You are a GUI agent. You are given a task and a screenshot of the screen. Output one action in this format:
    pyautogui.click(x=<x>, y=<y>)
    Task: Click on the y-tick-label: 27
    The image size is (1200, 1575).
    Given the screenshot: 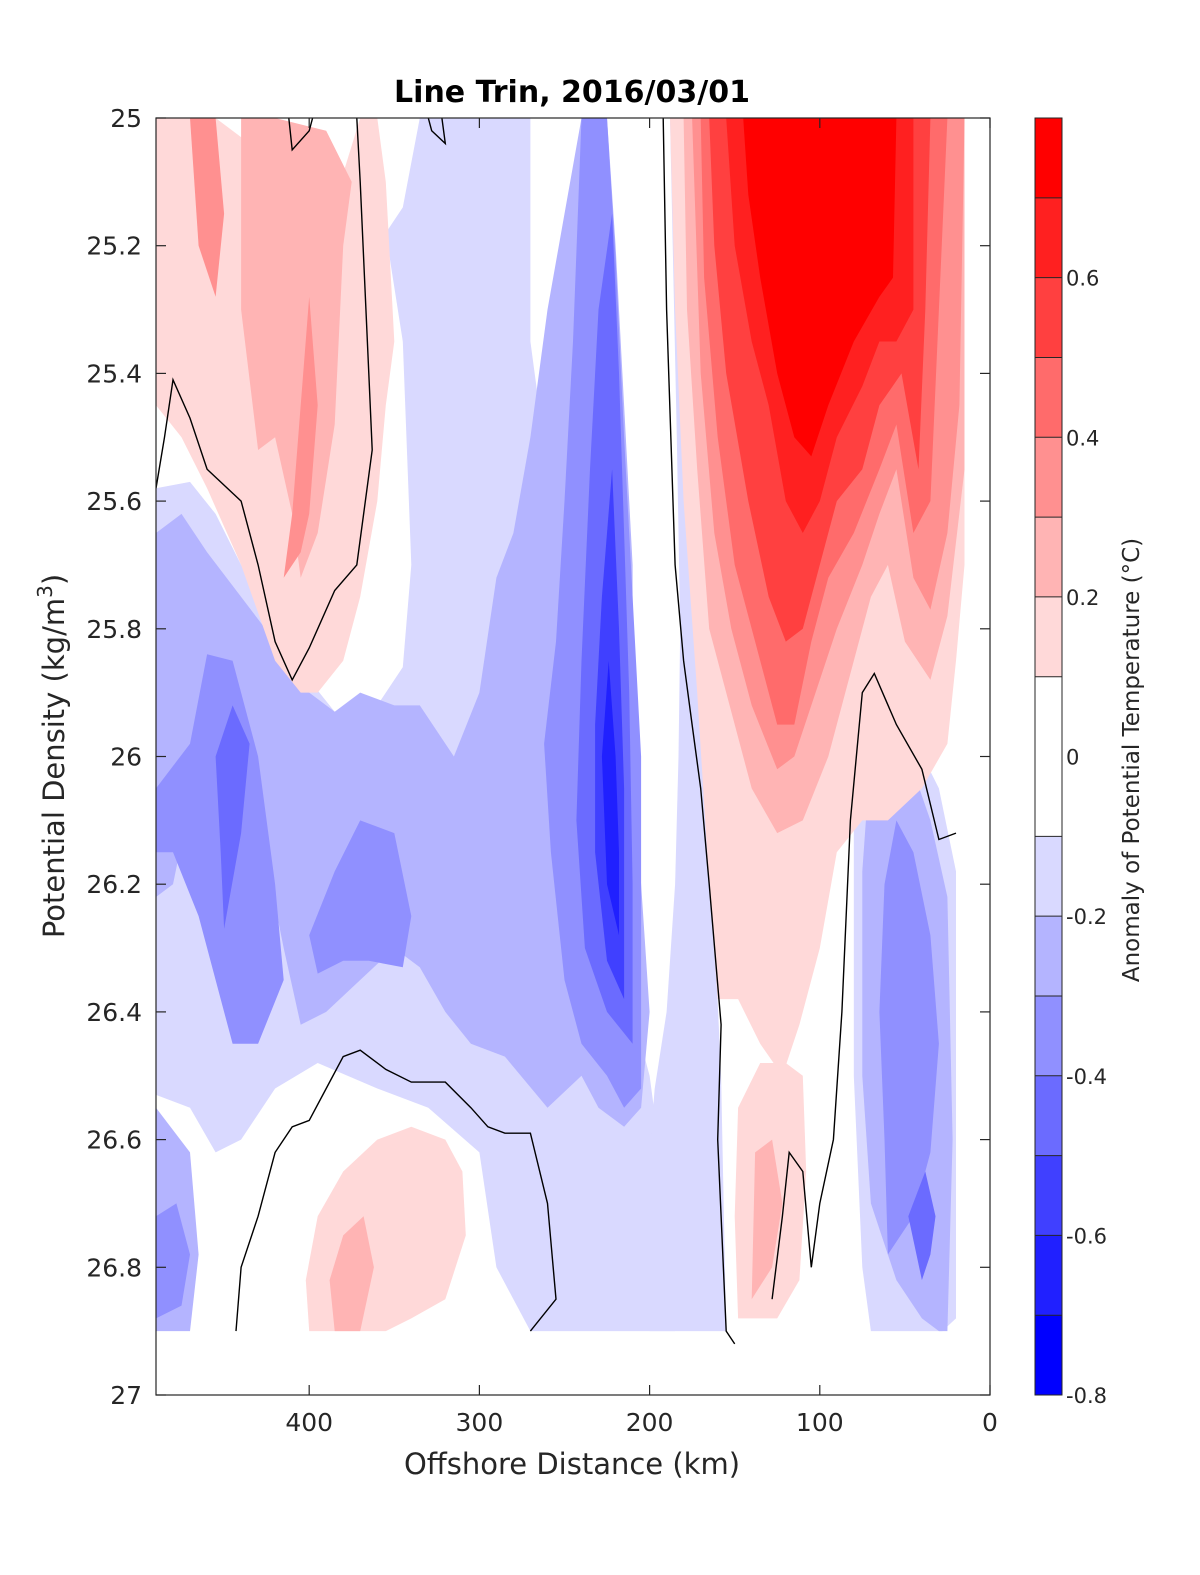 What is the action you would take?
    pyautogui.click(x=126, y=1395)
    